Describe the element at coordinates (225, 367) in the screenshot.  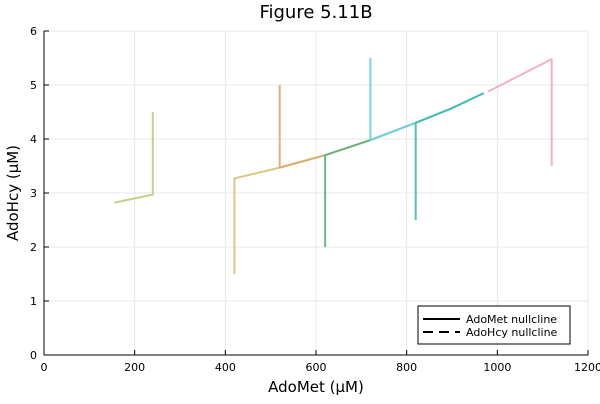
I see `x-tick-label: 400` at that location.